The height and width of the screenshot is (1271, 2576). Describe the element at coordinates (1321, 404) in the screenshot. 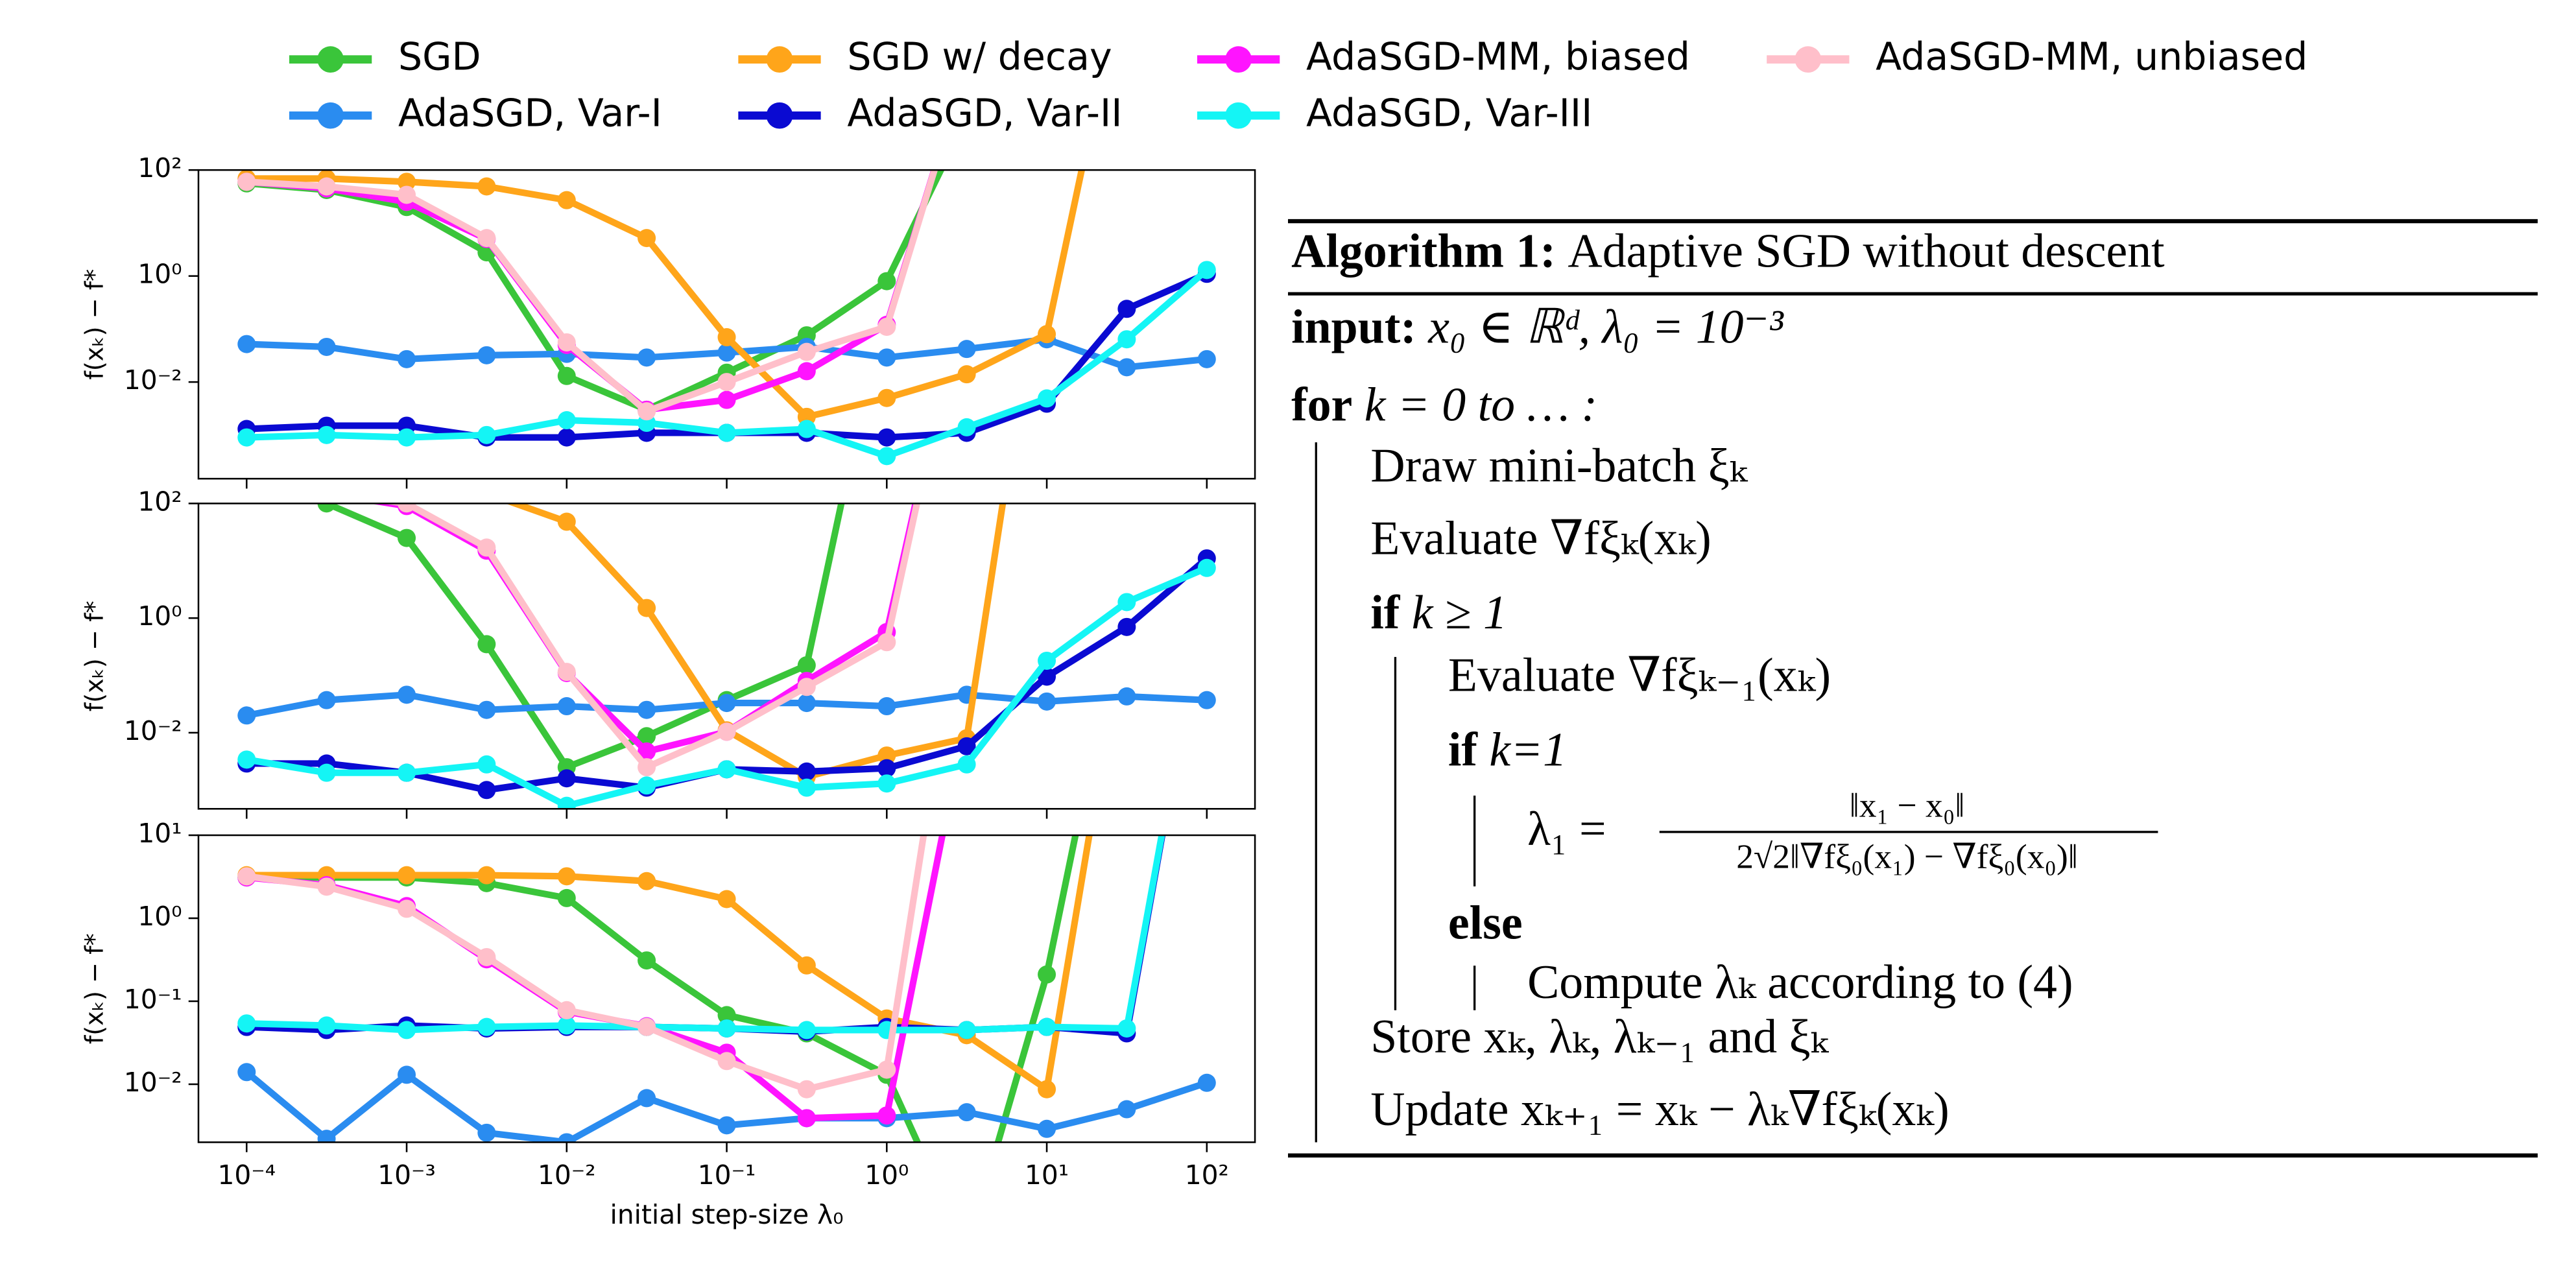

I see `keyword: for` at that location.